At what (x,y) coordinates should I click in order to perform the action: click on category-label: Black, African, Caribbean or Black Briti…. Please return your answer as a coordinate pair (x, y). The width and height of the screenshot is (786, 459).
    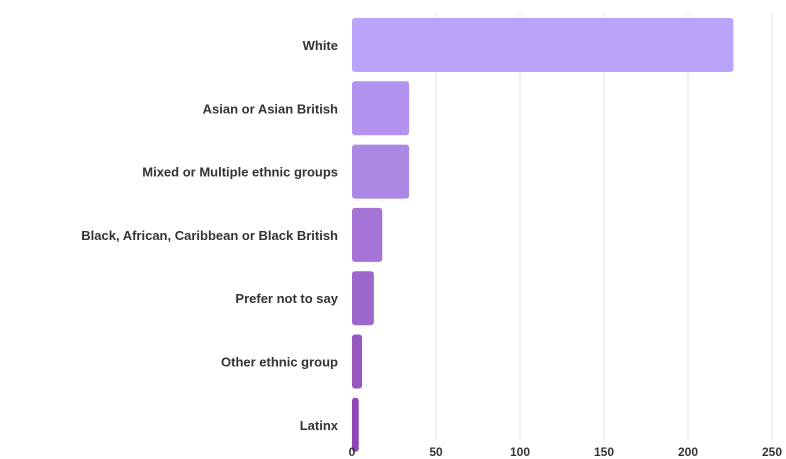
    Looking at the image, I should click on (209, 235).